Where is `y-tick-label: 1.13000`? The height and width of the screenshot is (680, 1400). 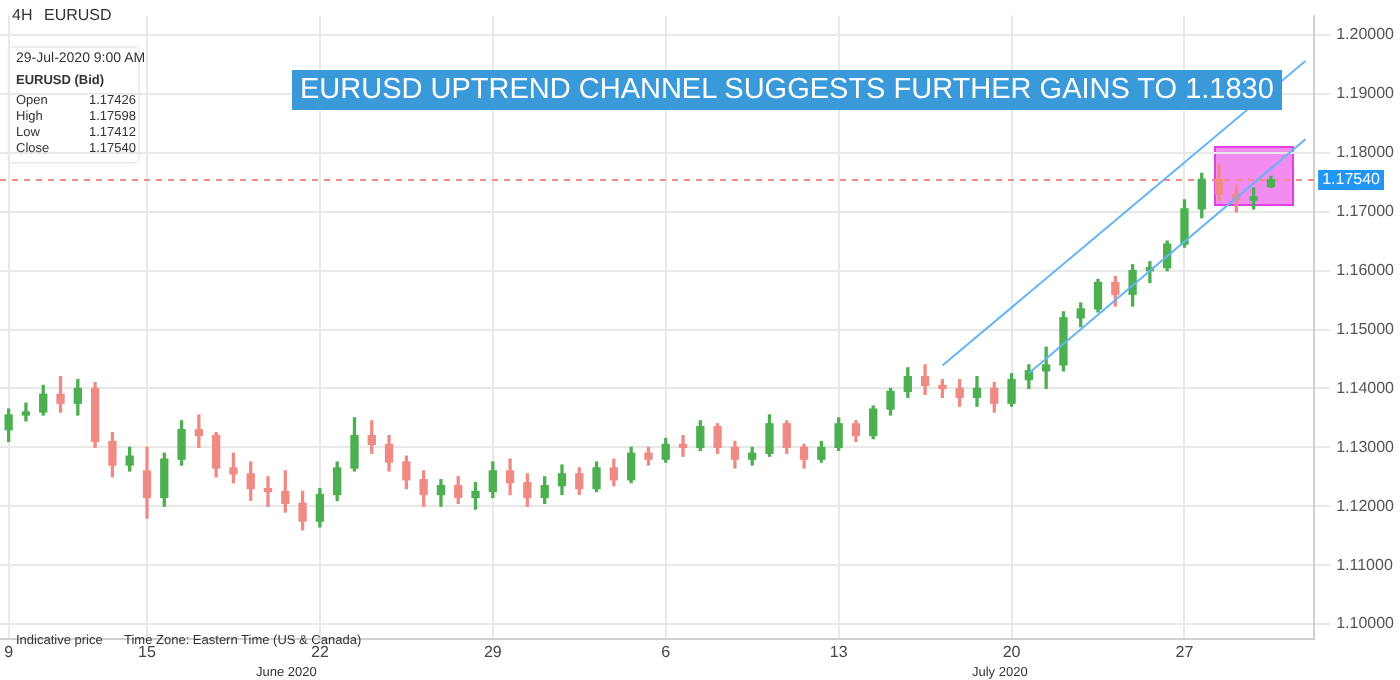
y-tick-label: 1.13000 is located at coordinates (1366, 446).